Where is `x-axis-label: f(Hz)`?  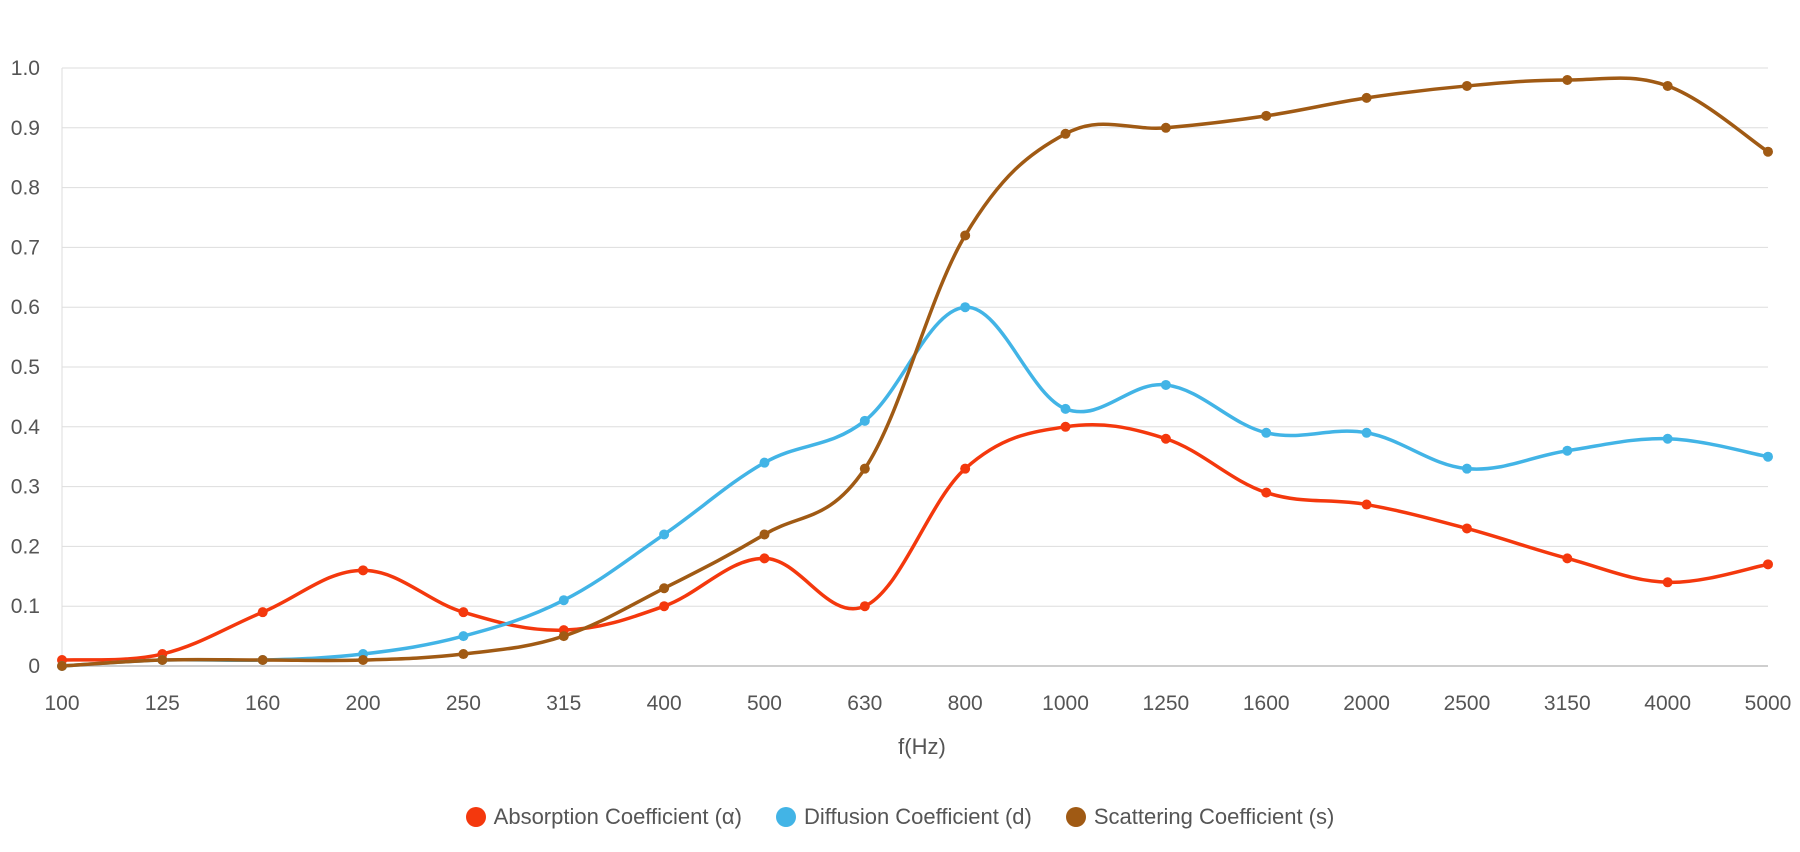 x-axis-label: f(Hz) is located at coordinates (922, 746).